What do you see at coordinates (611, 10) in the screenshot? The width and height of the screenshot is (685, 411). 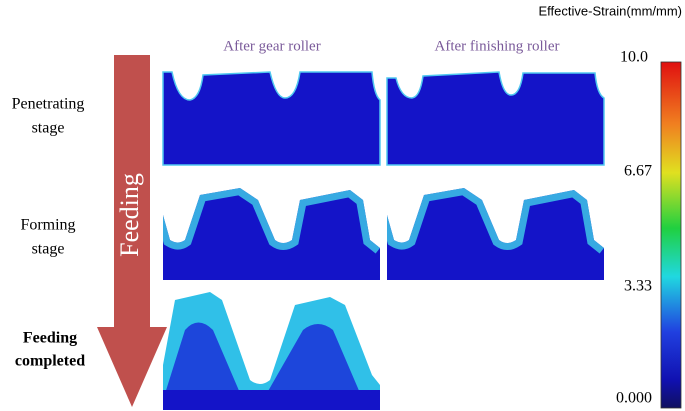 I see `colorbar-title: Effective-Strain(mm/mm)` at bounding box center [611, 10].